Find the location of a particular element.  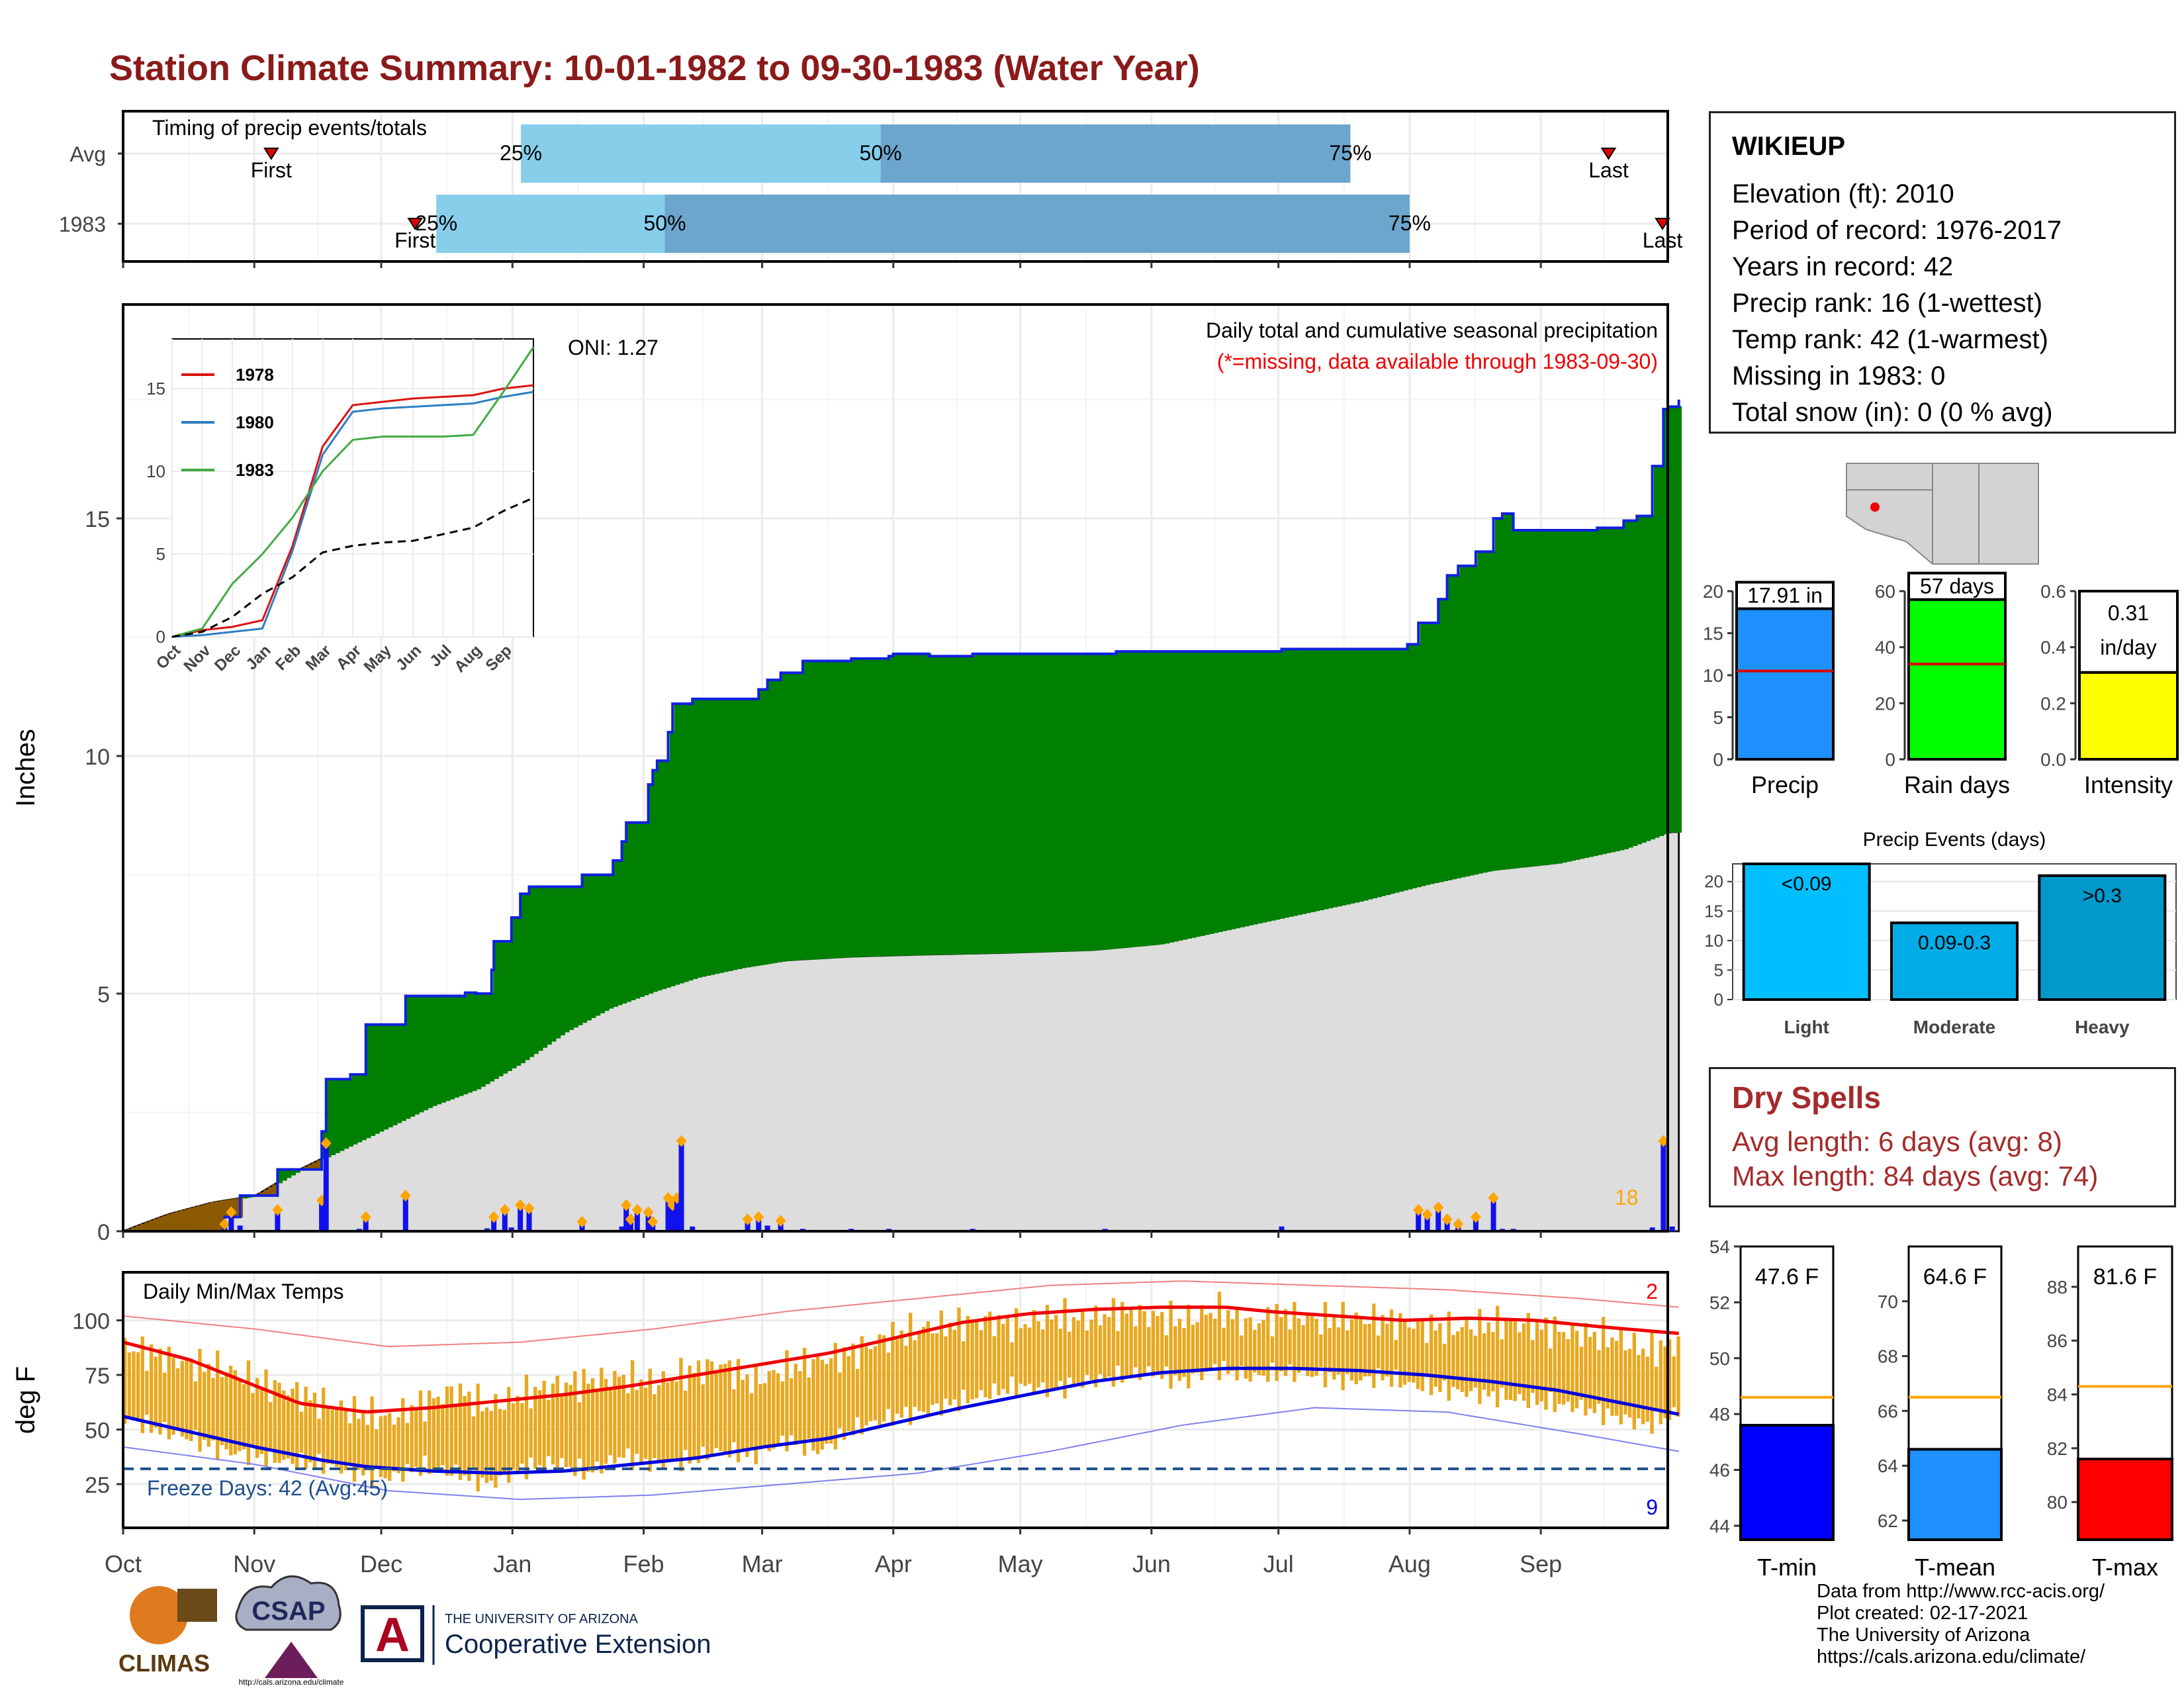

inset-legend-label: 1978 is located at coordinates (255, 375).